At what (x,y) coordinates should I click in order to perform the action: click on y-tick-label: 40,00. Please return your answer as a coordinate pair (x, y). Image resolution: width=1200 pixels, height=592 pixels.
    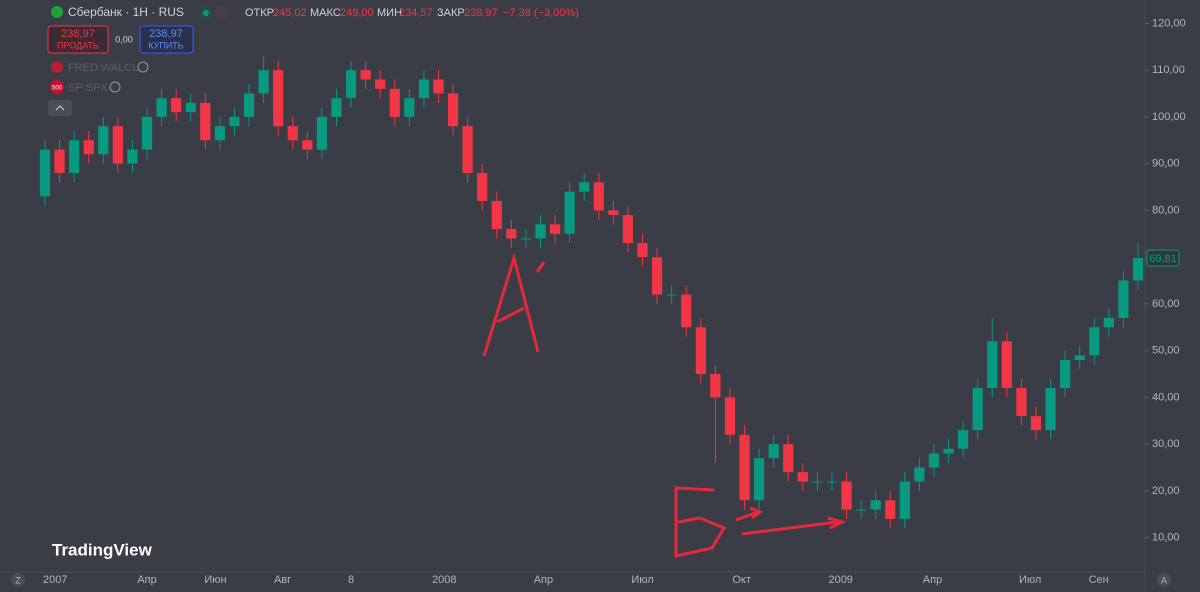
    Looking at the image, I should click on (1166, 397).